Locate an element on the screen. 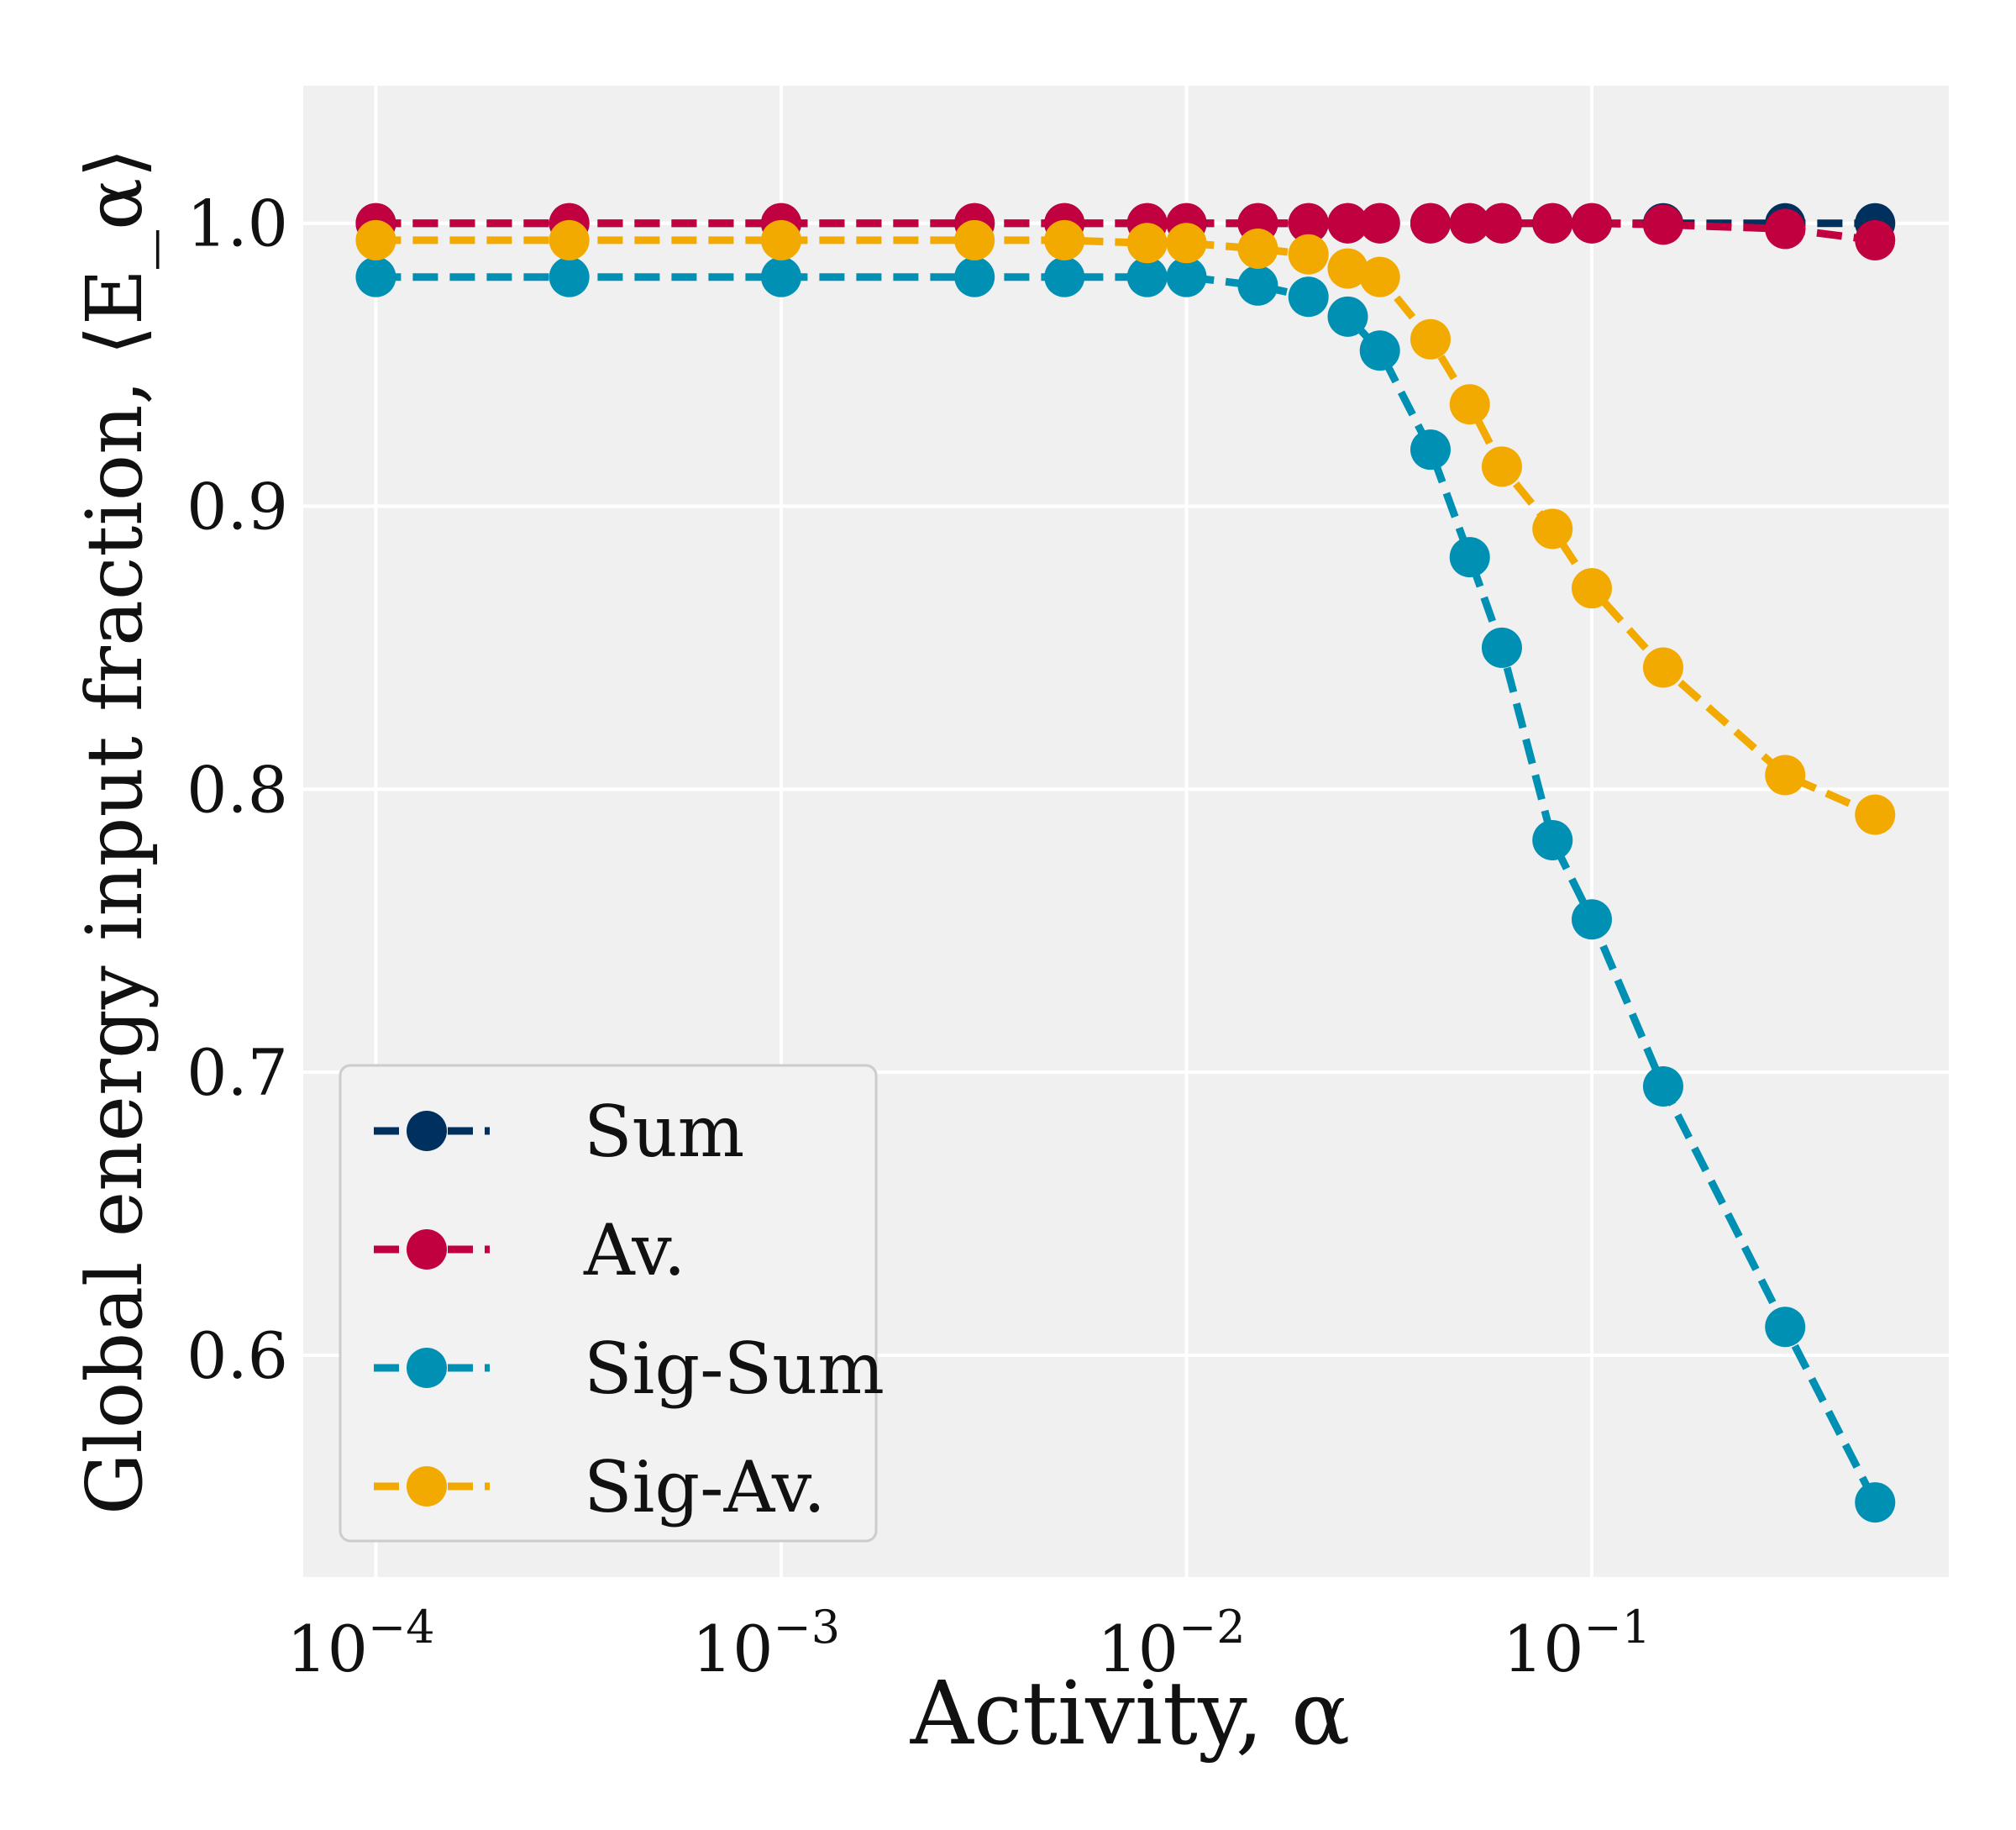  legend-label: Sum is located at coordinates (664, 1132).